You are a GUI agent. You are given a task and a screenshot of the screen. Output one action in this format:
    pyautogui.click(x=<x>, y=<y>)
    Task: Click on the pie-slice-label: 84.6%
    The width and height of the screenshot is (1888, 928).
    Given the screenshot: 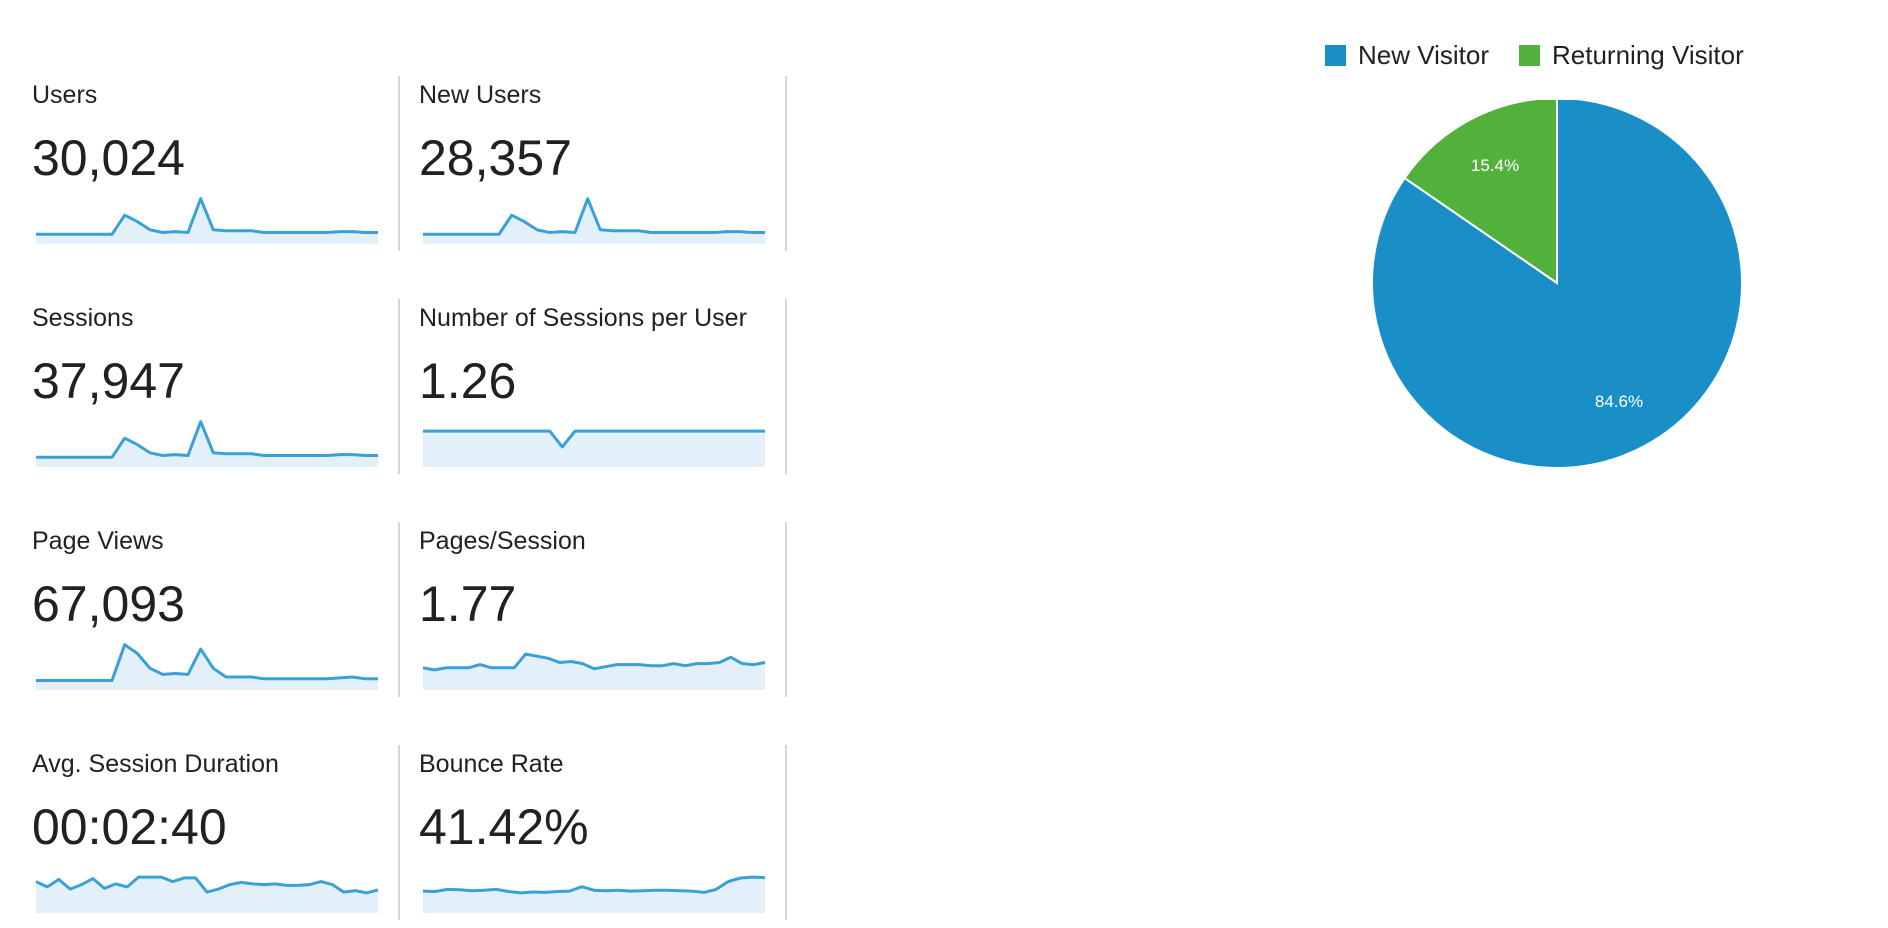 What is the action you would take?
    pyautogui.click(x=1619, y=401)
    